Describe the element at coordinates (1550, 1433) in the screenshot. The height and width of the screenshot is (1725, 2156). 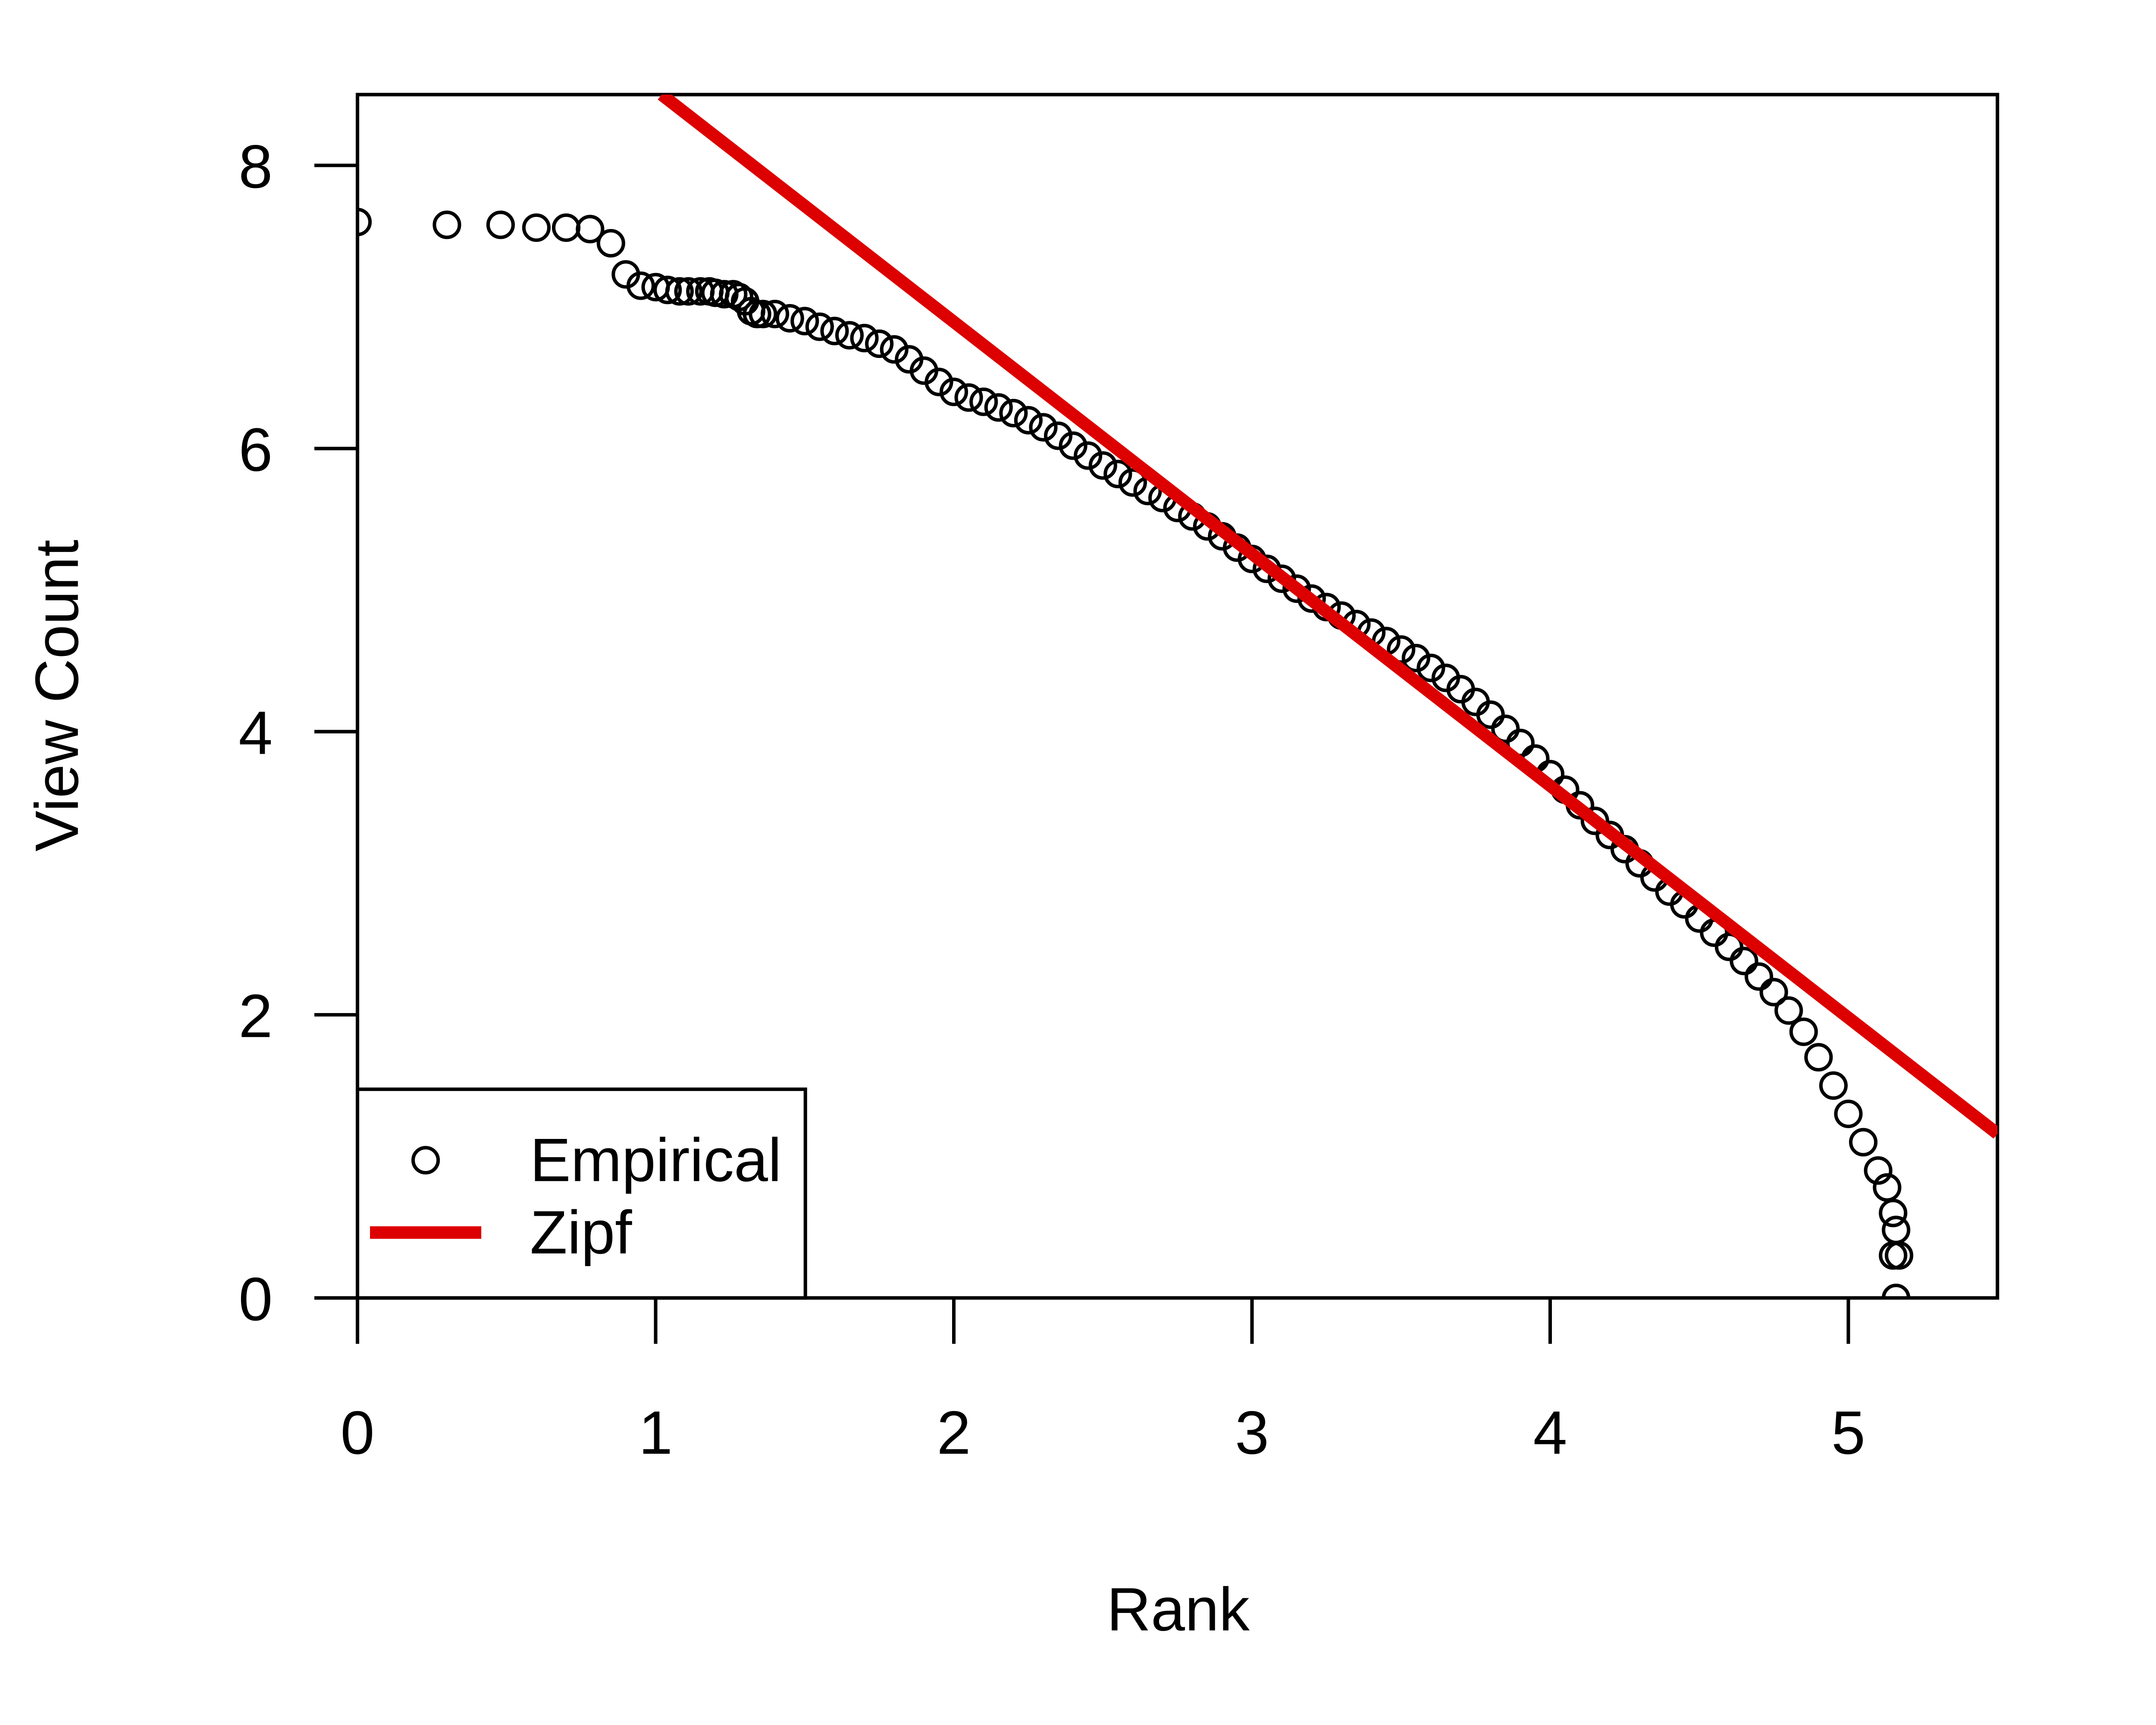
I see `x-tick-label: 4` at that location.